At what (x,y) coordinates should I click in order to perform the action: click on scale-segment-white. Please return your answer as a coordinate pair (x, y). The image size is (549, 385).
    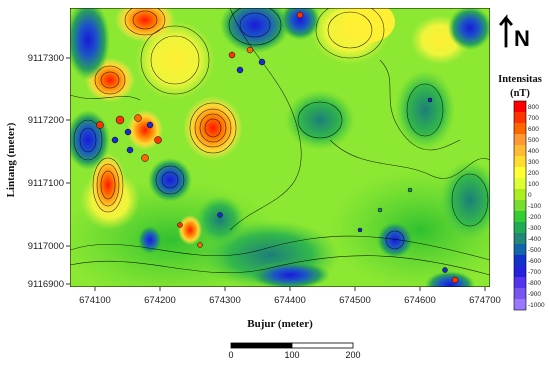
    Looking at the image, I should click on (322, 345).